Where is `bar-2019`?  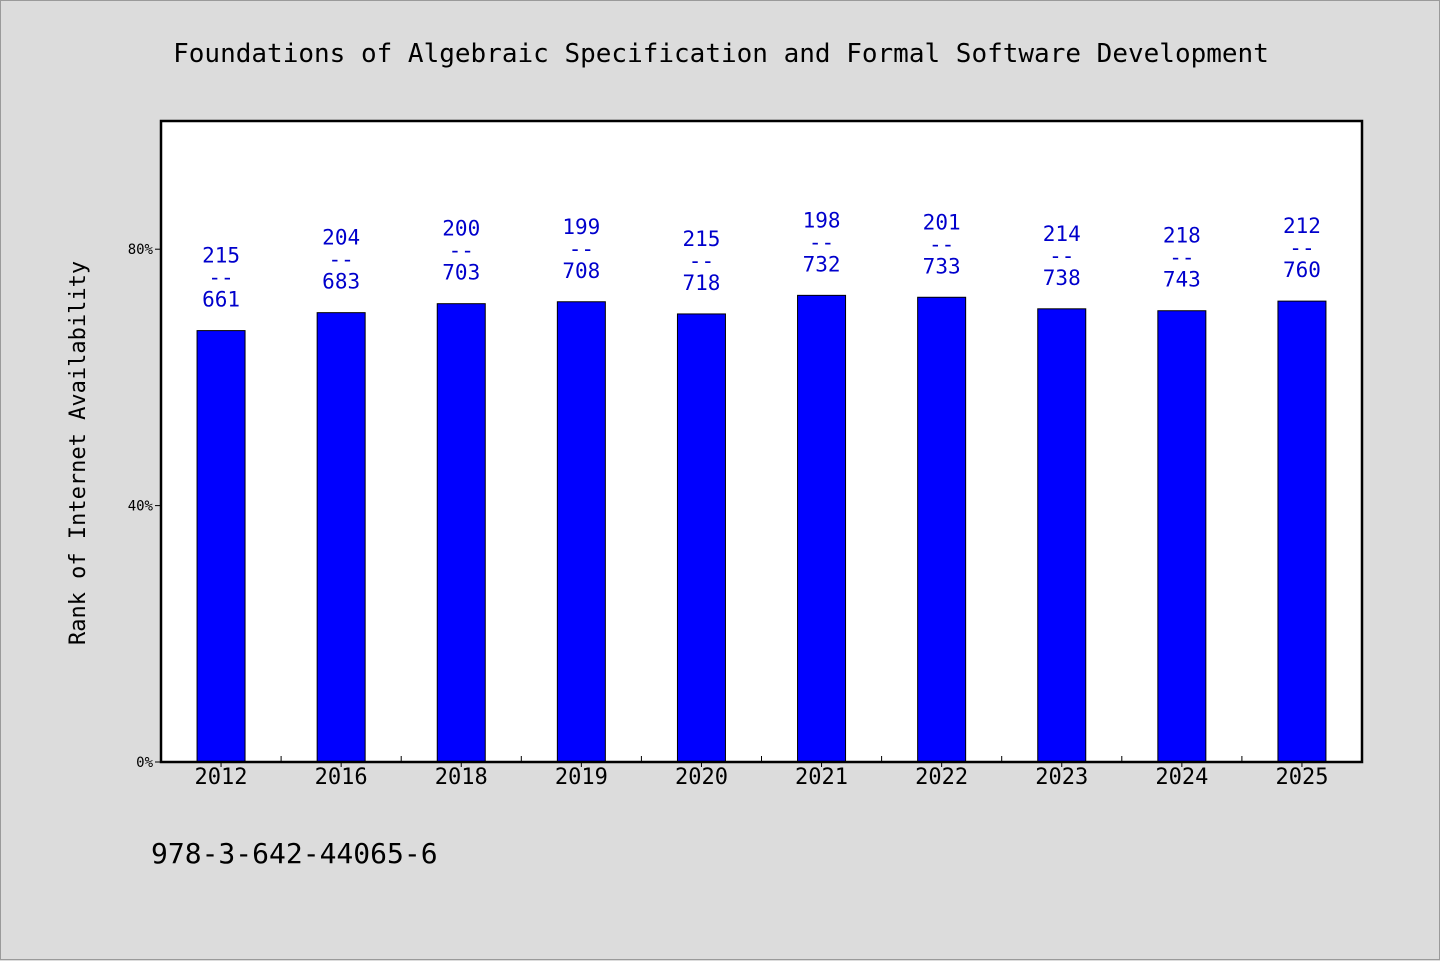
bar-2019 is located at coordinates (581, 532).